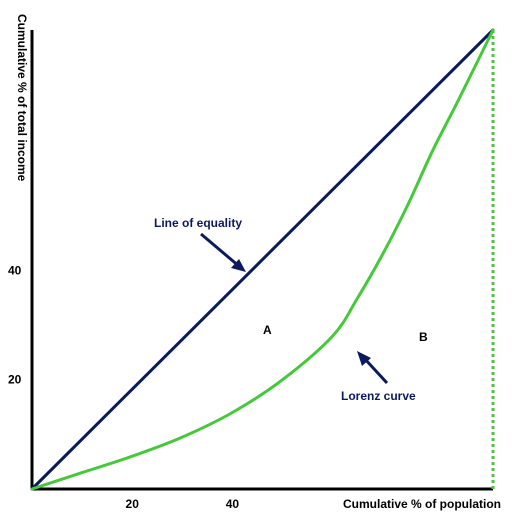 The image size is (520, 520). Describe the element at coordinates (267, 330) in the screenshot. I see `area-label-a: A` at that location.